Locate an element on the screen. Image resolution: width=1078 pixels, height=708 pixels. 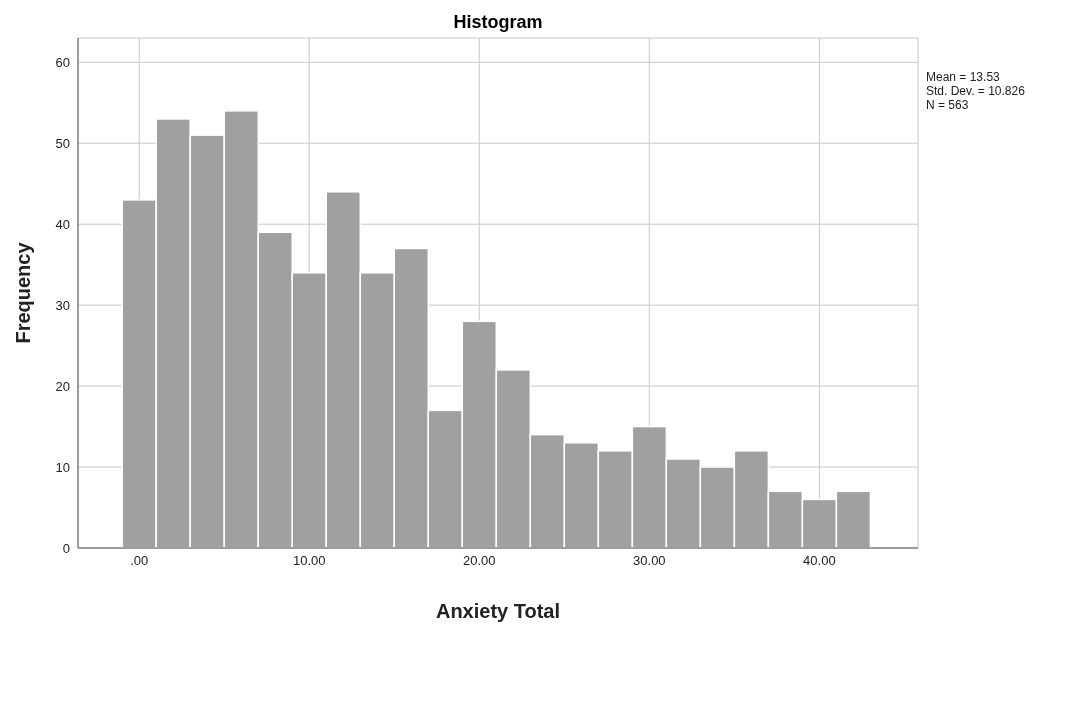
x-tick-label: 20.00 is located at coordinates (479, 561).